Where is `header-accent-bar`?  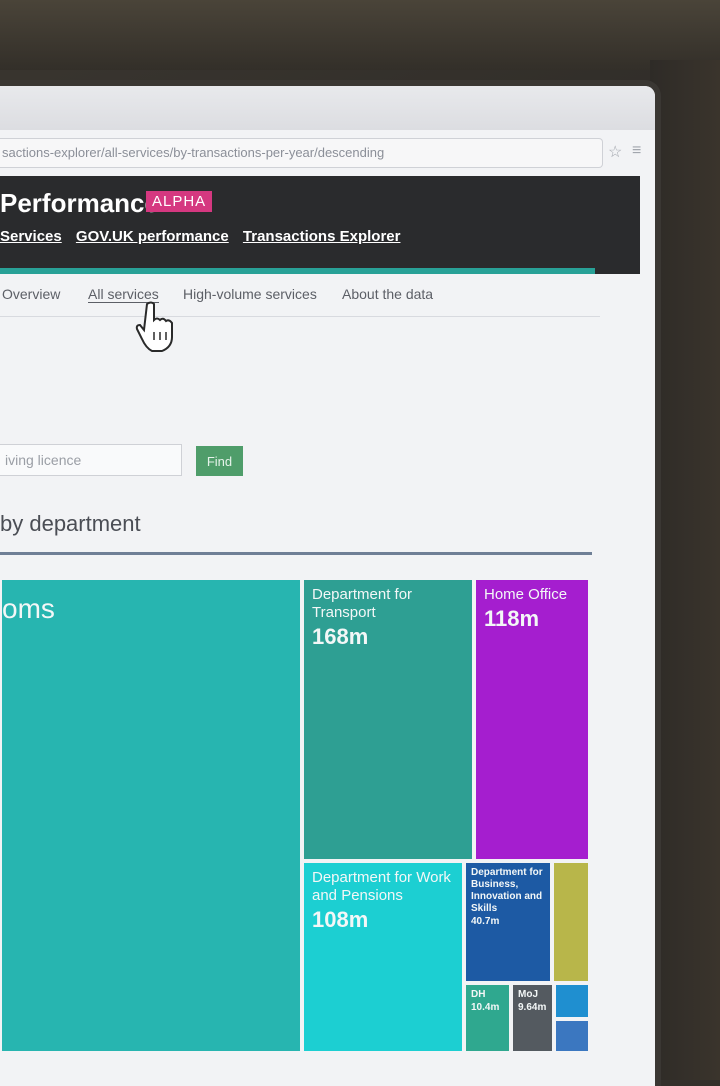
header-accent-bar is located at coordinates (297, 271).